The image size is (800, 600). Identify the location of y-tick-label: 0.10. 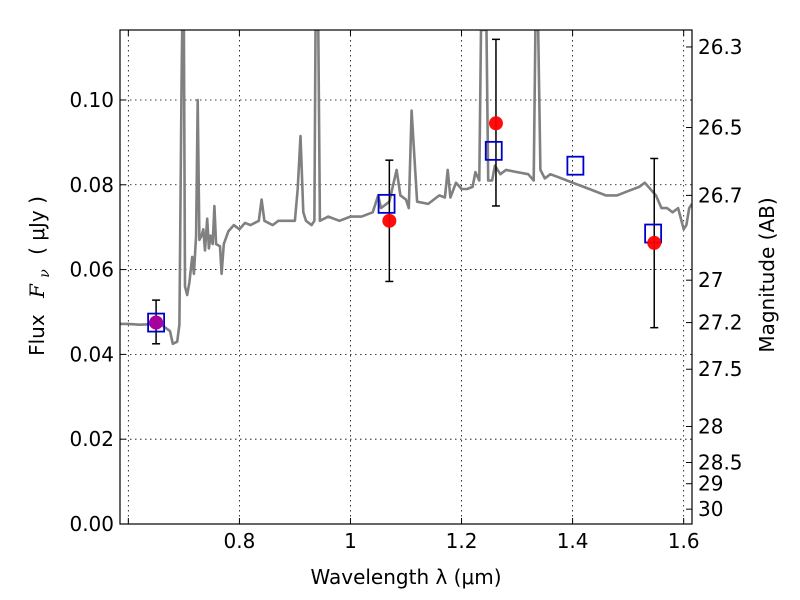
(91, 100).